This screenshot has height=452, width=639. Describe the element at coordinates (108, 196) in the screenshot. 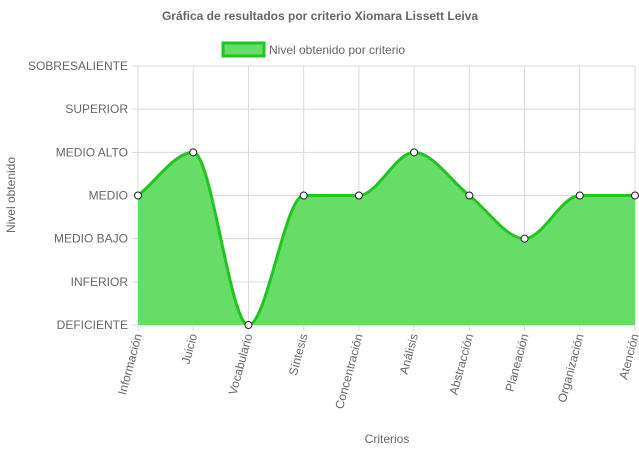

I see `y-tick-label: MEDIO` at that location.